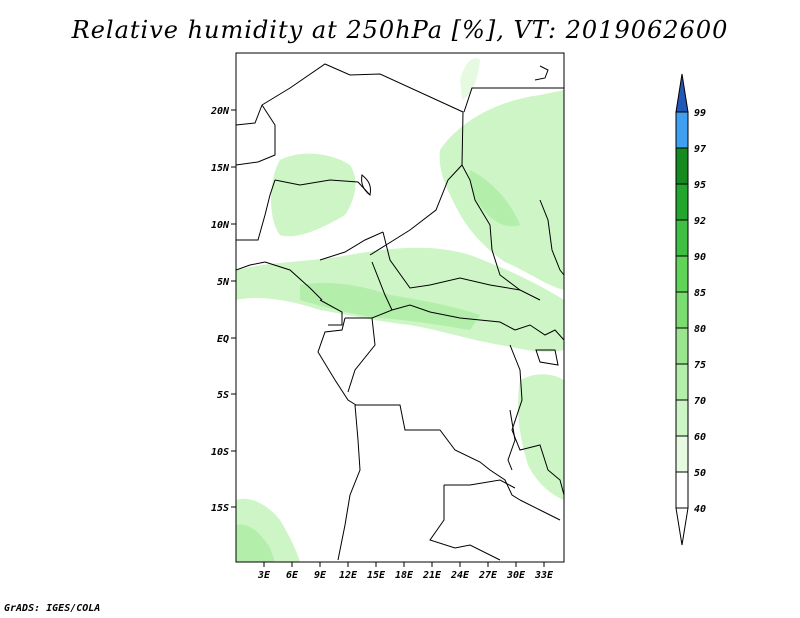  I want to click on lon-label-15e: 15E, so click(376, 575).